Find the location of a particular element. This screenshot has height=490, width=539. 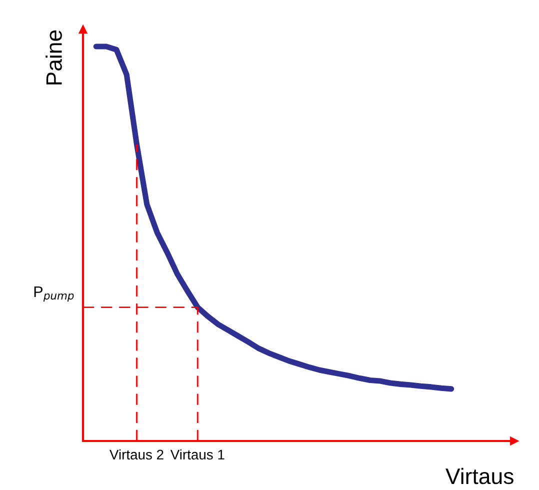

x-axis-title: Virtaus is located at coordinates (480, 476).